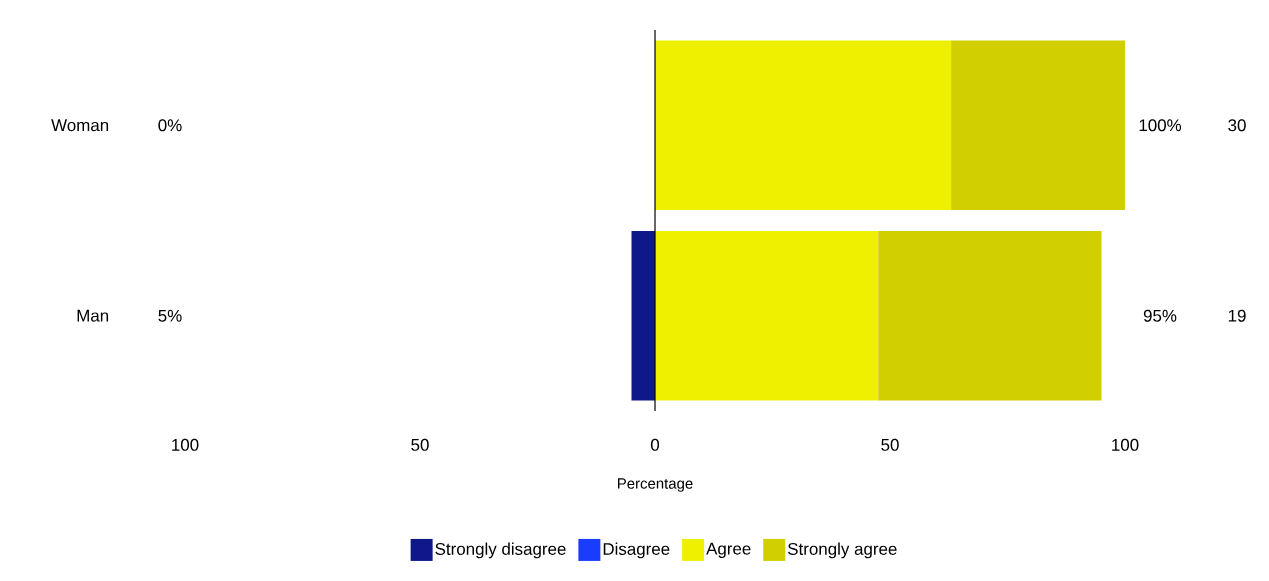  What do you see at coordinates (1160, 125) in the screenshot?
I see `text: 100%` at bounding box center [1160, 125].